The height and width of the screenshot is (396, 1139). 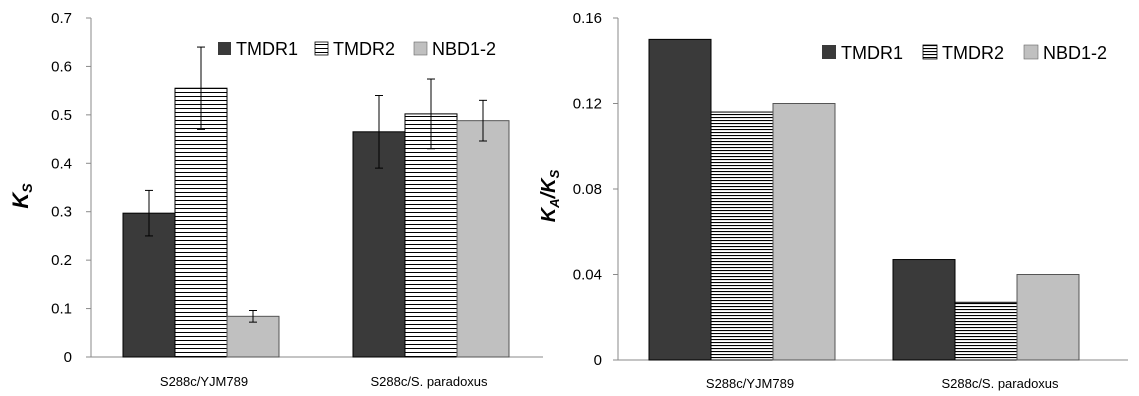 I want to click on x-label-paradoxus: S288c/S. paradoxus, so click(x=429, y=381).